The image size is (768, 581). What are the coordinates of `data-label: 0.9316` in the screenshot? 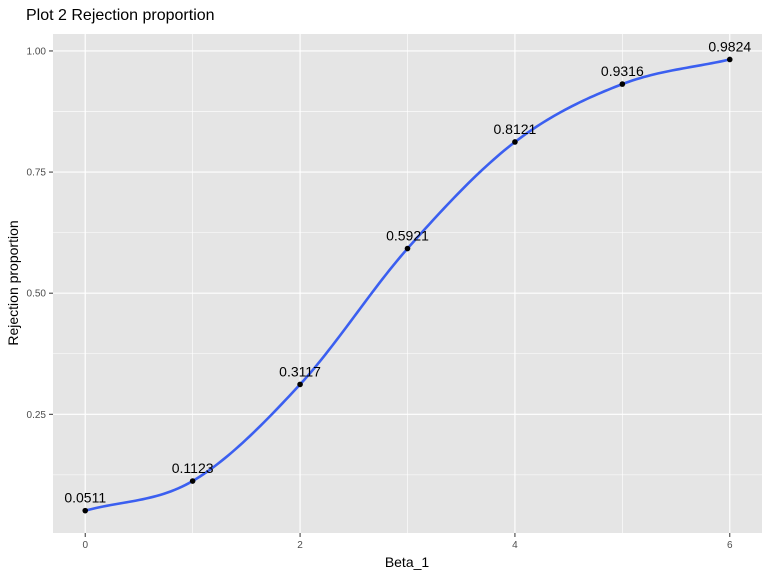 It's located at (622, 71).